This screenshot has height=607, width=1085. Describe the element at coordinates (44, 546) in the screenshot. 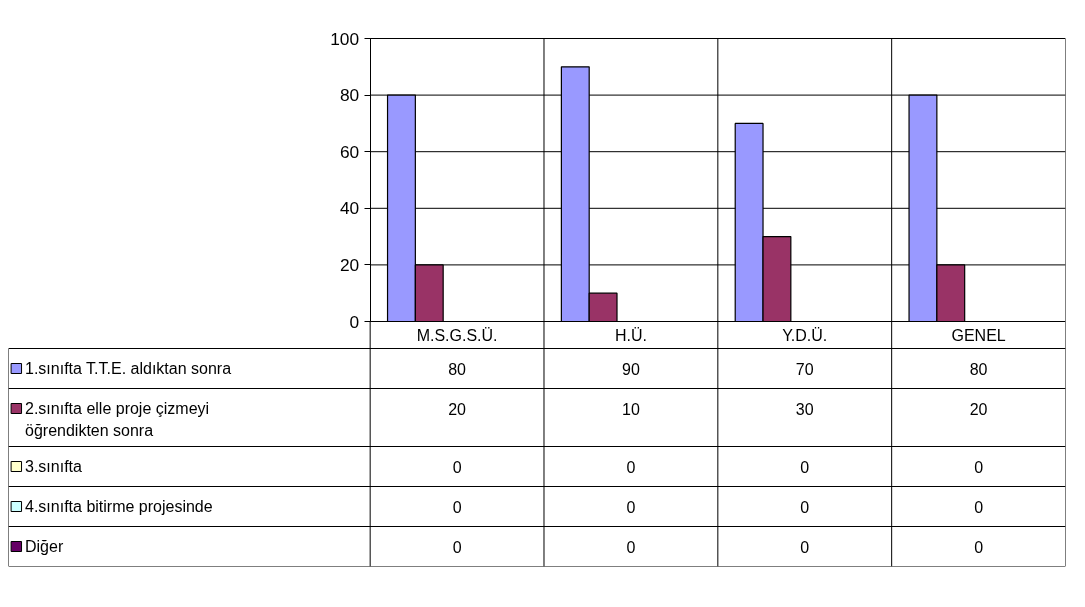

I see `legend-label: Diğer` at that location.